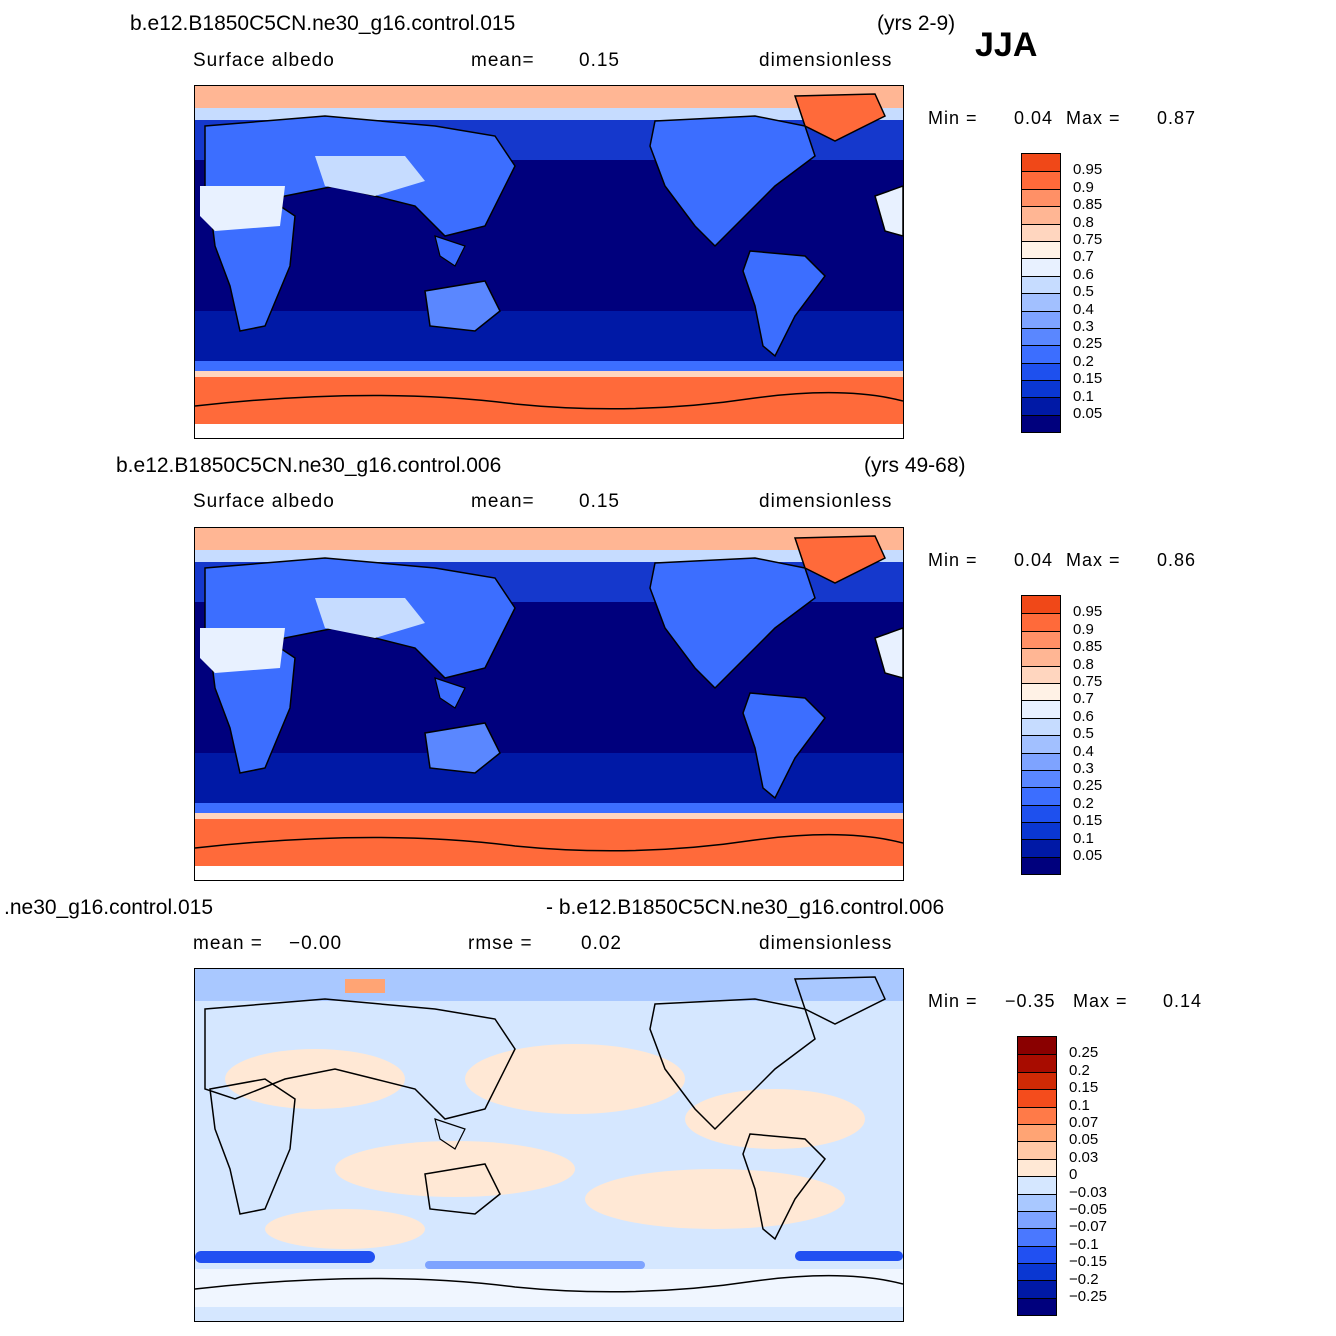 This screenshot has height=1336, width=1336. Describe the element at coordinates (264, 501) in the screenshot. I see `panel2-variable: Surface albedo` at that location.